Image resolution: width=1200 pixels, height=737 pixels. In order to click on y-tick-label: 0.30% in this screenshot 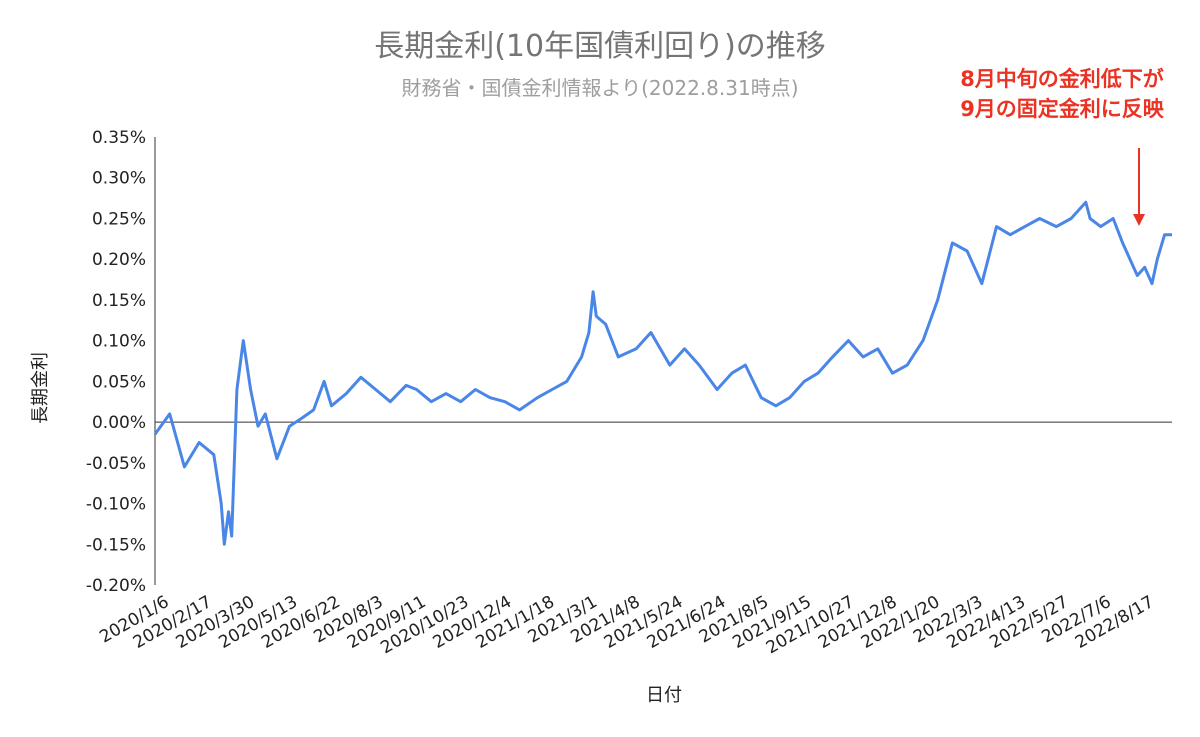, I will do `click(119, 179)`.